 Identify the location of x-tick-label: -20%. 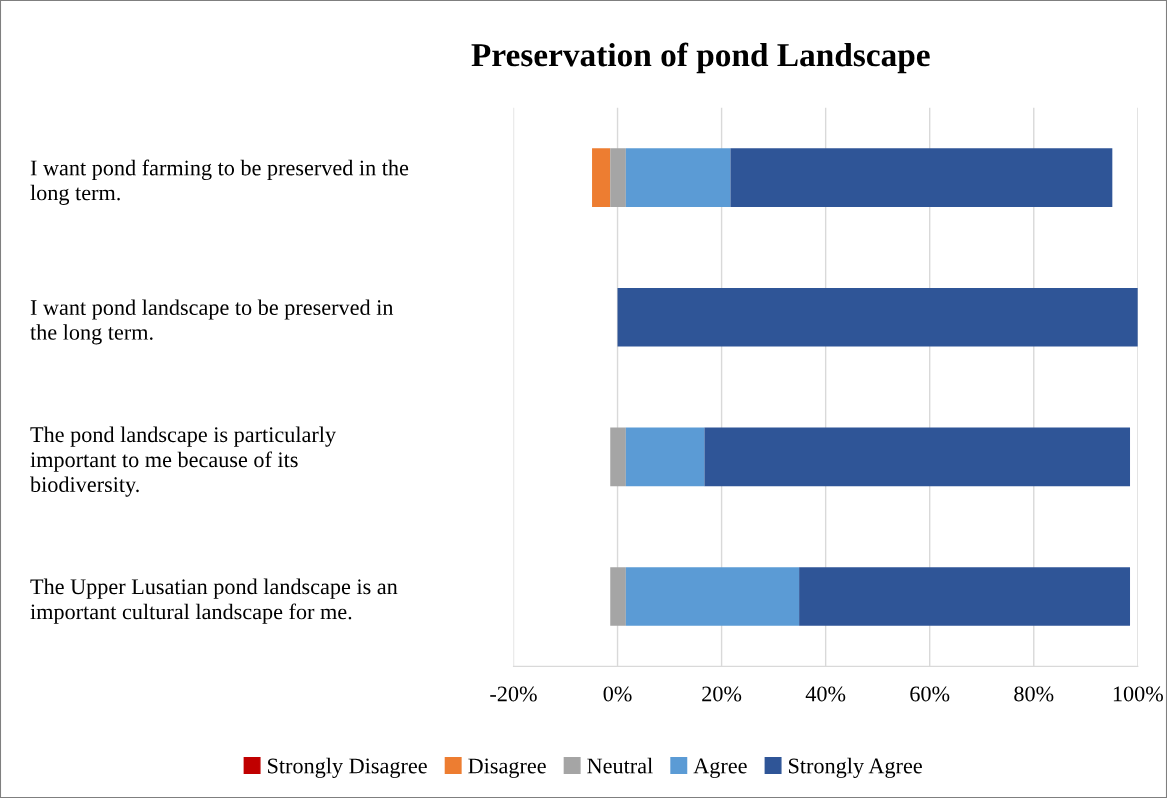
(513, 694).